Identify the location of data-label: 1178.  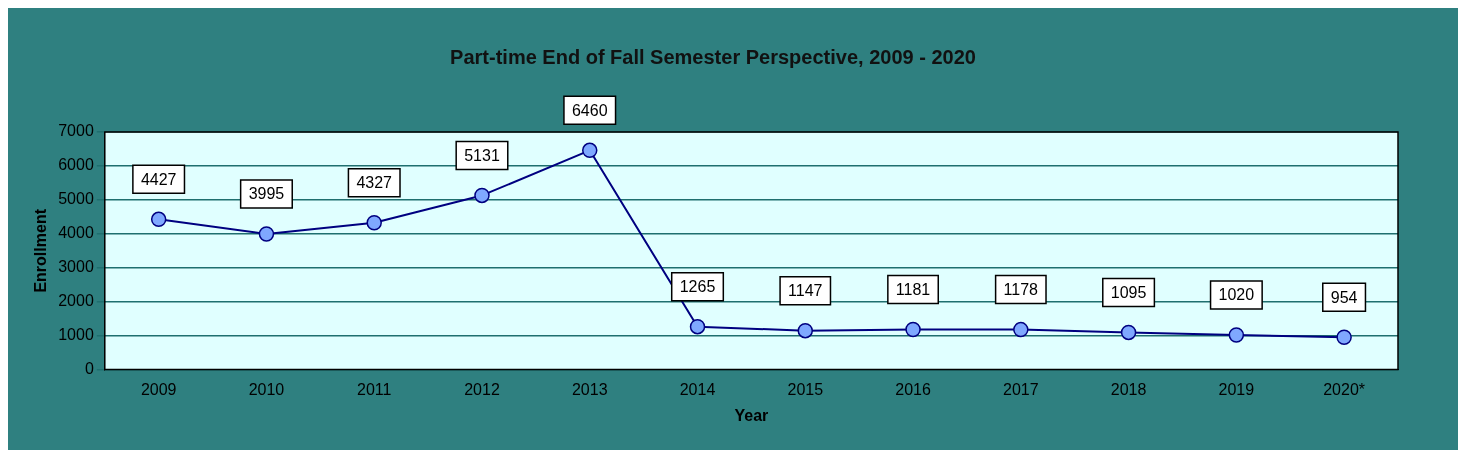
(1021, 290).